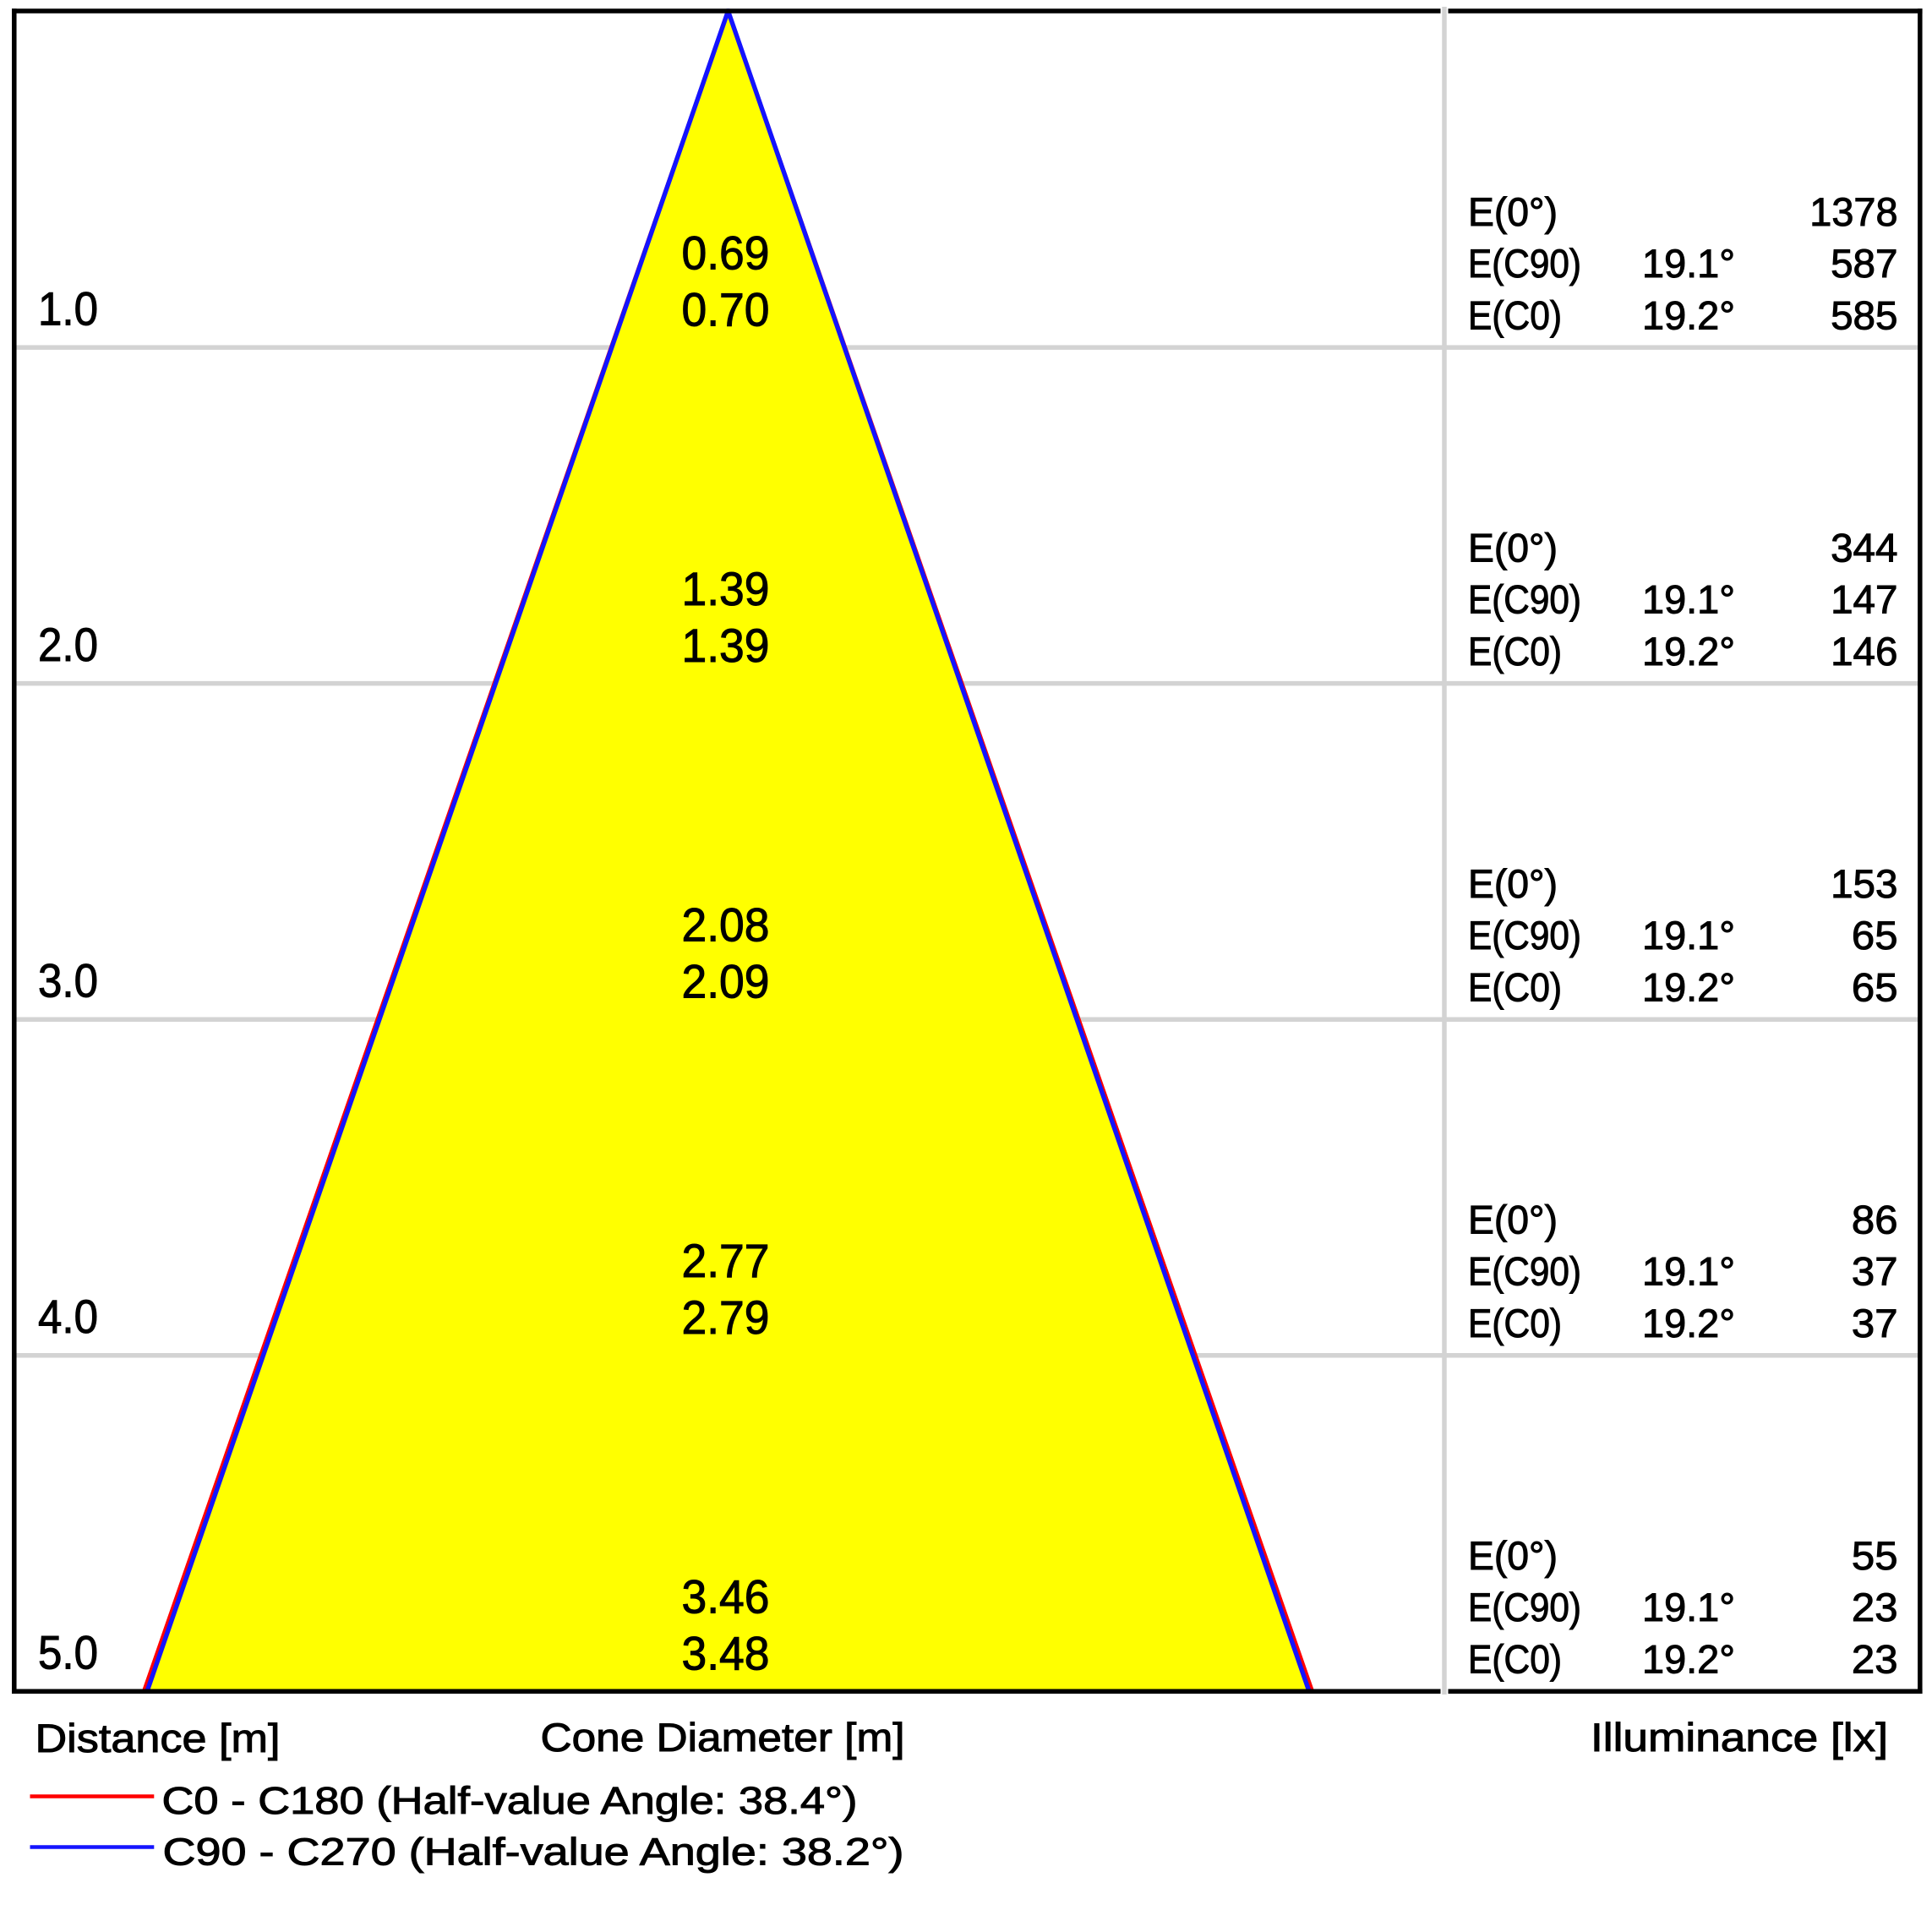  What do you see at coordinates (1864, 263) in the screenshot?
I see `svg-text: 587` at bounding box center [1864, 263].